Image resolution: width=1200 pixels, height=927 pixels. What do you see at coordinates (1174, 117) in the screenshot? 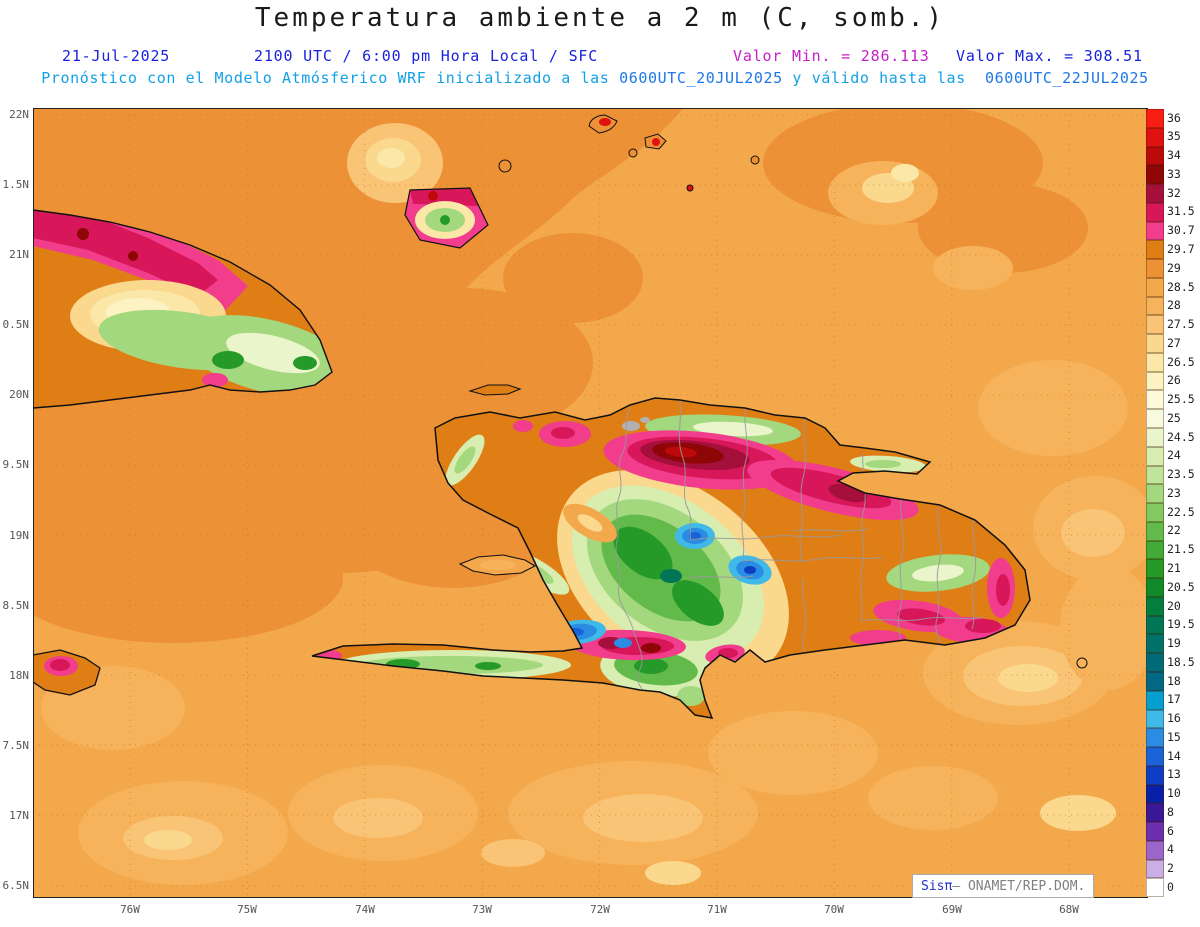
I see `legend-value: 36` at bounding box center [1174, 117].